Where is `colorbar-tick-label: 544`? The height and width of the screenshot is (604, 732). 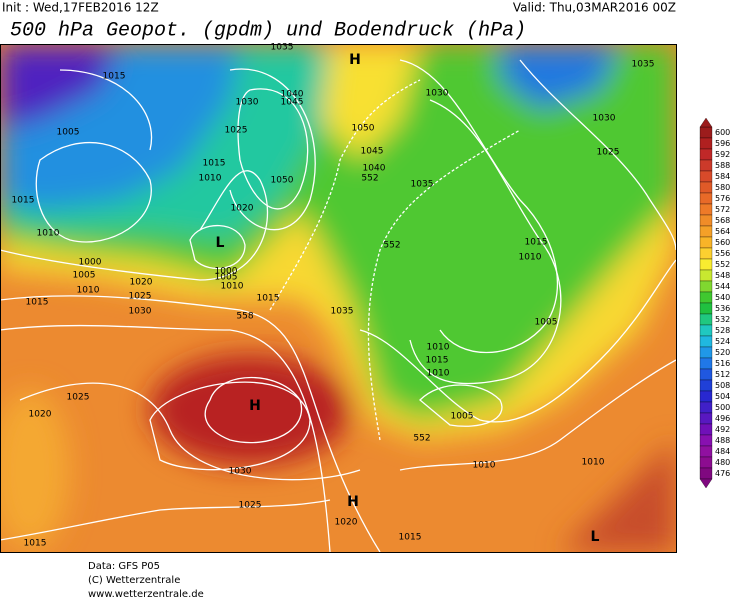
colorbar-tick-label: 544 is located at coordinates (722, 286).